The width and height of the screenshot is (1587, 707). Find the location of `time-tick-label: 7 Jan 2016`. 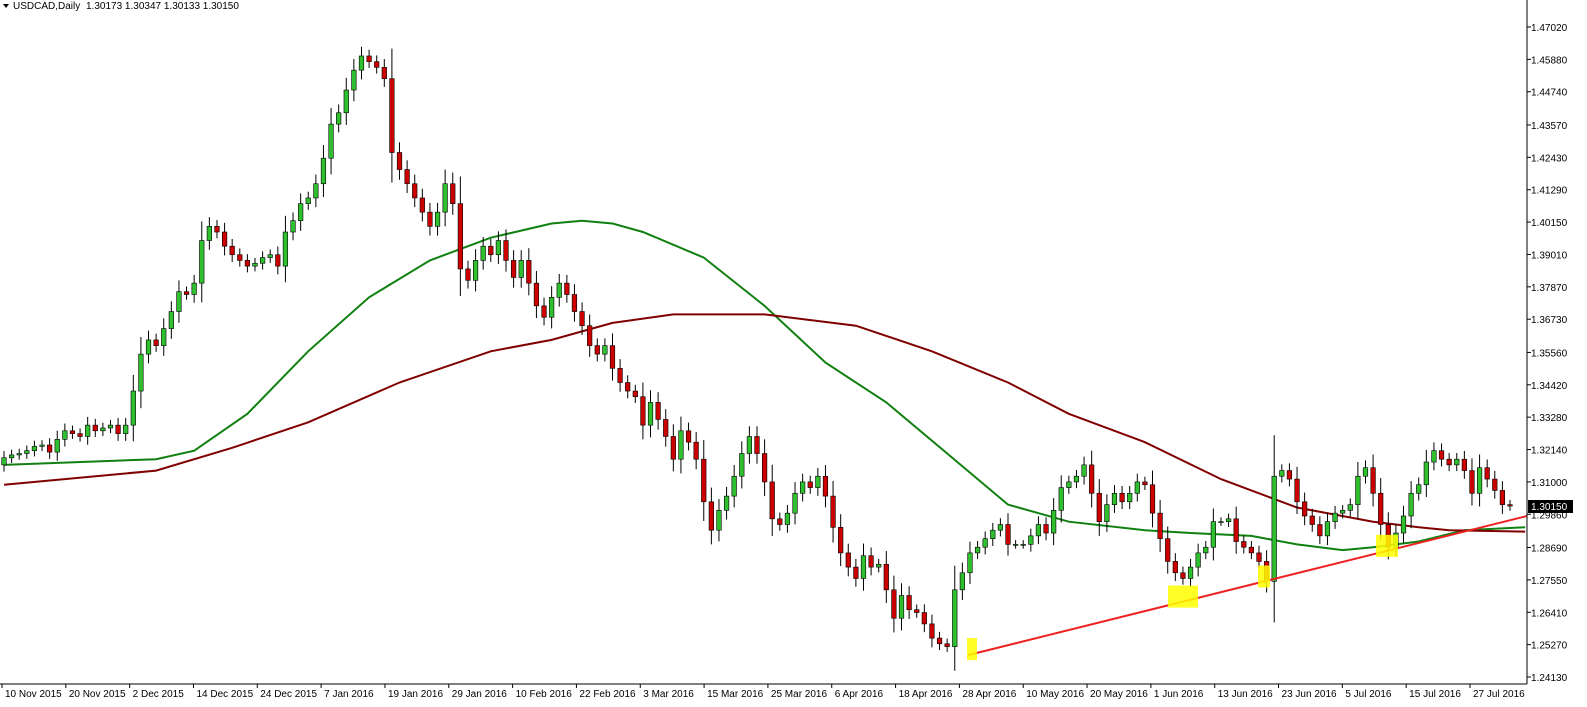

time-tick-label: 7 Jan 2016 is located at coordinates (349, 694).